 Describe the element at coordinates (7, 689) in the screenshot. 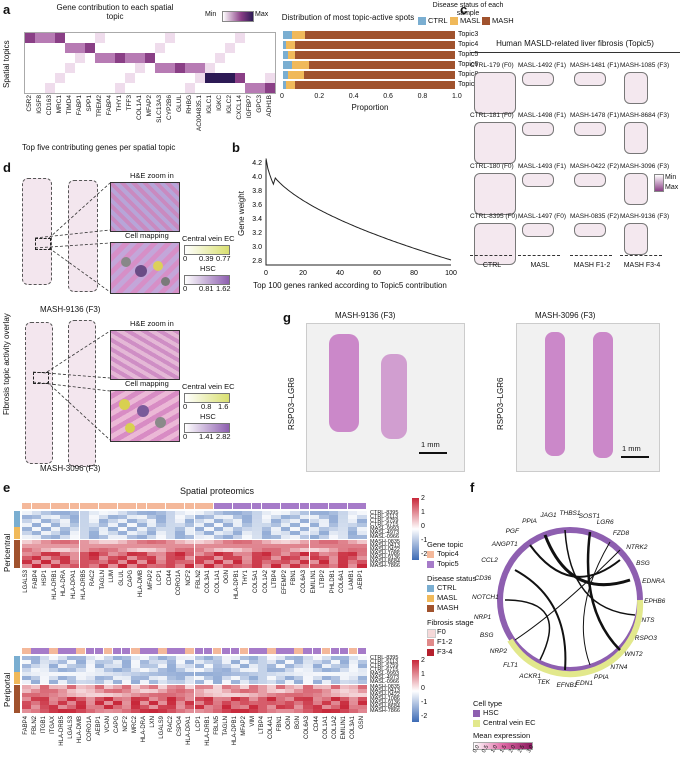

I see `periportal-label: Periportal` at that location.